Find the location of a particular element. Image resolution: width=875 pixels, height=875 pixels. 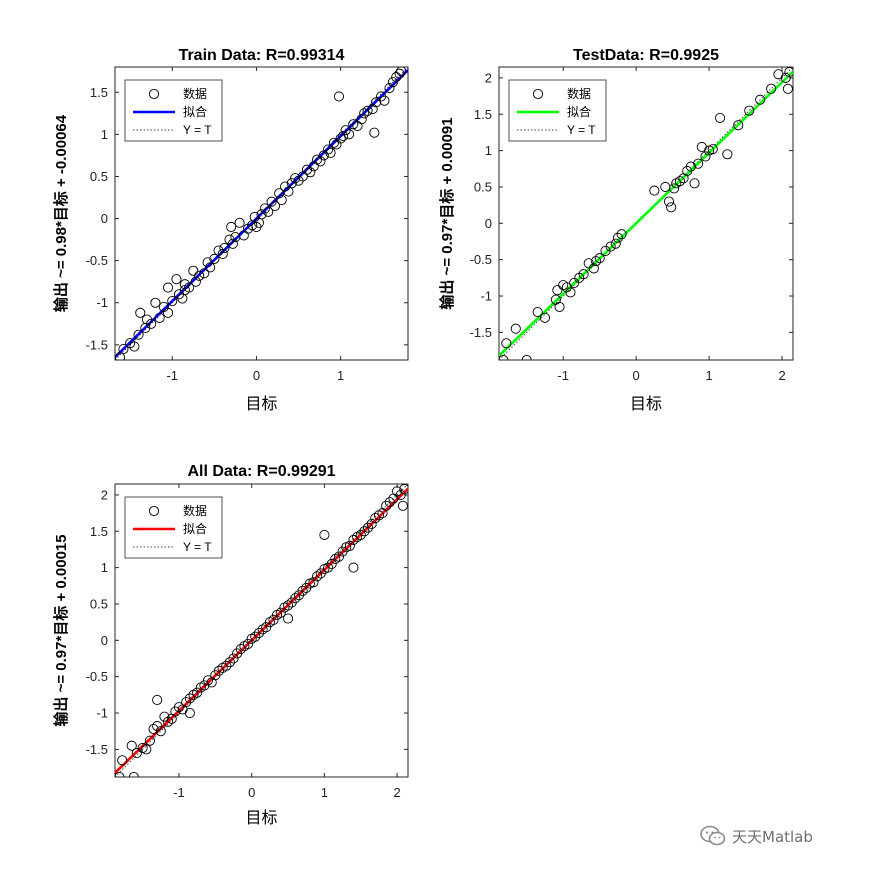

x-tick-label: -1 is located at coordinates (172, 375).